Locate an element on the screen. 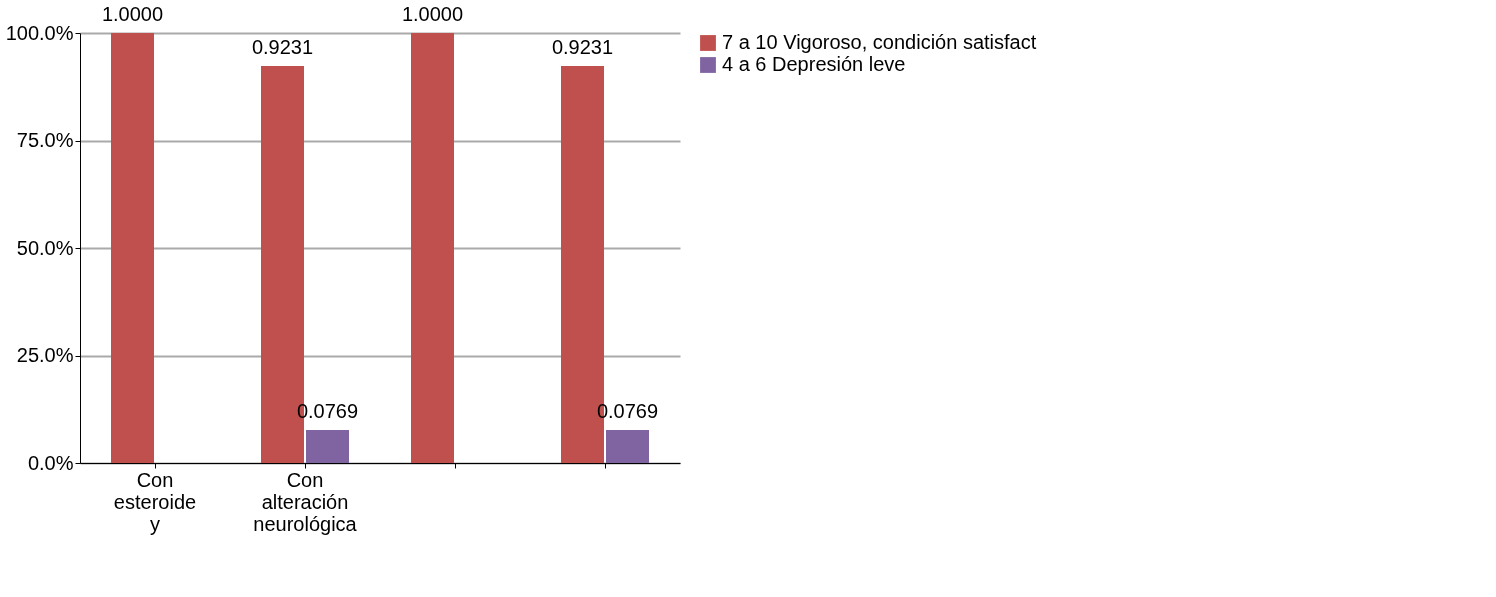 This screenshot has width=1496, height=597. x-tick-label: Con esteroide y is located at coordinates (155, 501).